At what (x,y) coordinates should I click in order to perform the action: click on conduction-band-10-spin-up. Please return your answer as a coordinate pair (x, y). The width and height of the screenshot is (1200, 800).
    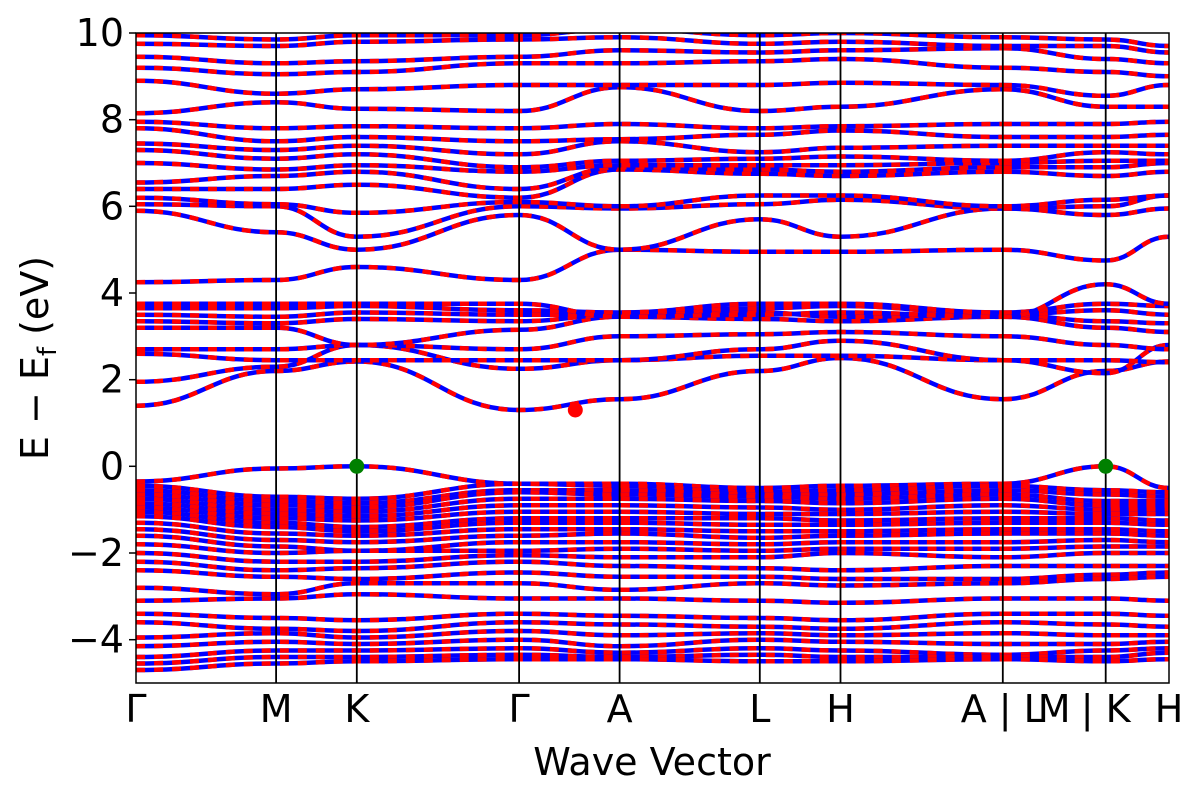
    Looking at the image, I should click on (652, 259).